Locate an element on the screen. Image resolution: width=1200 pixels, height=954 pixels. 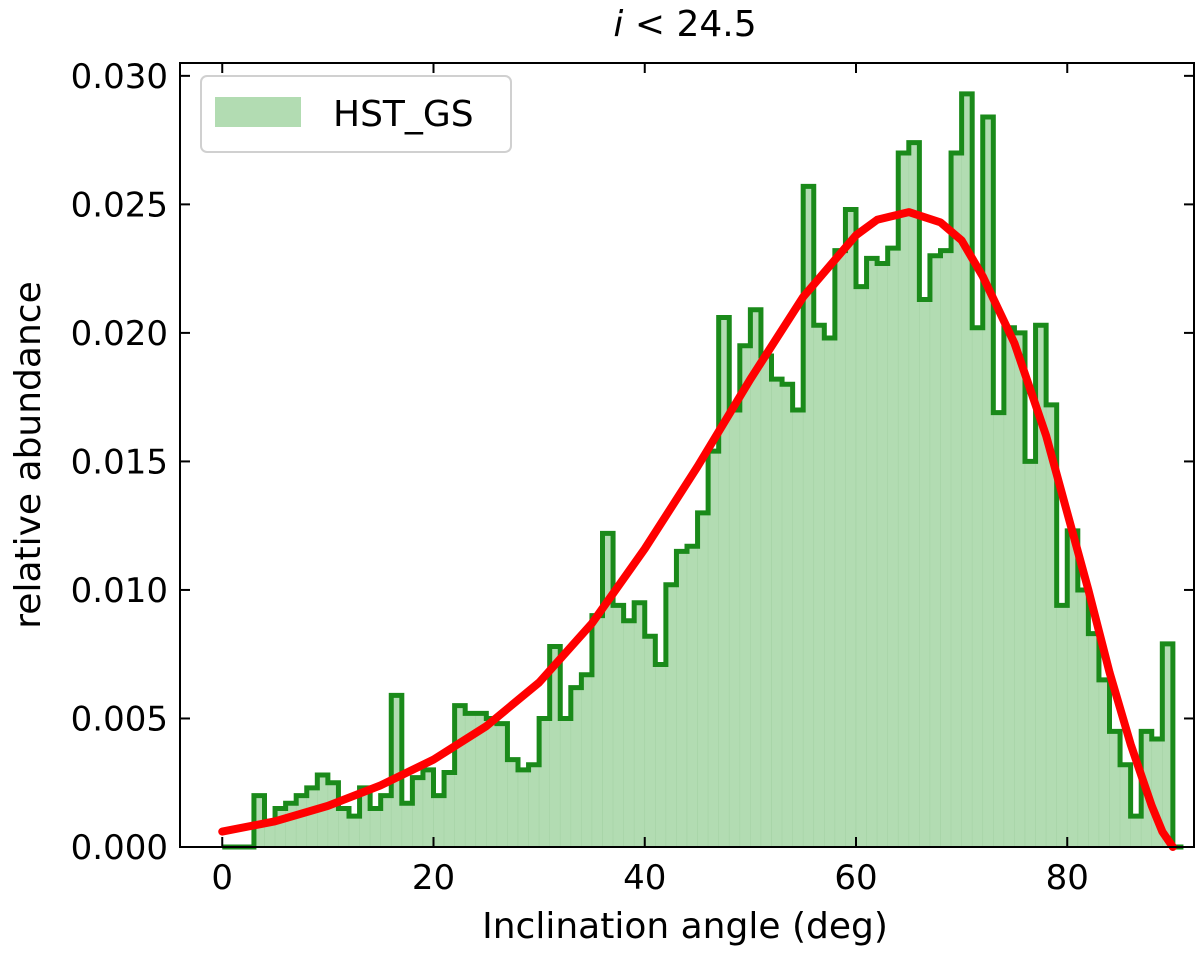
legend: HST_GS is located at coordinates (356, 114).